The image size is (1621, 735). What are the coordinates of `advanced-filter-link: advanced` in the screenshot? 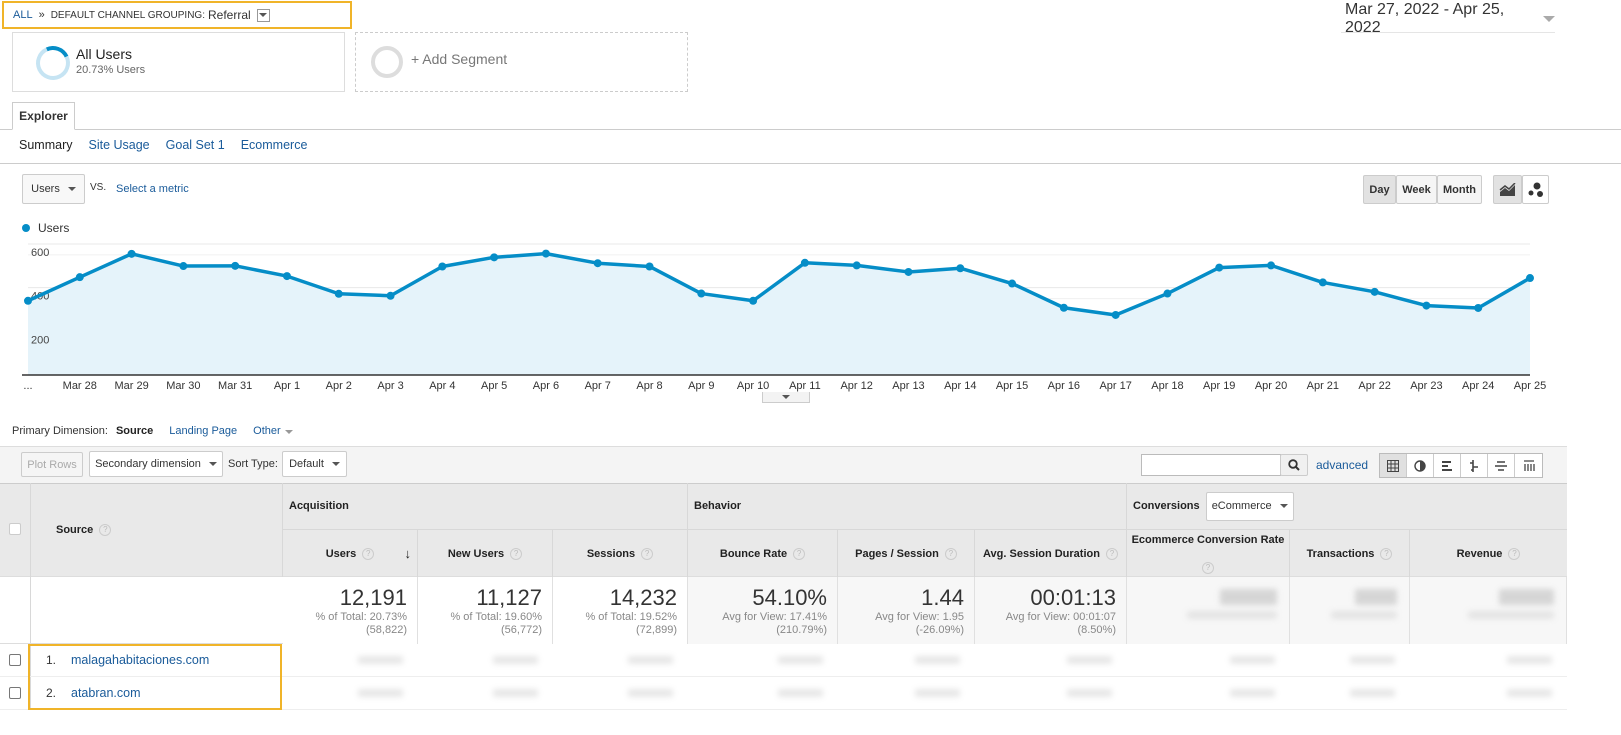 It's located at (1342, 465).